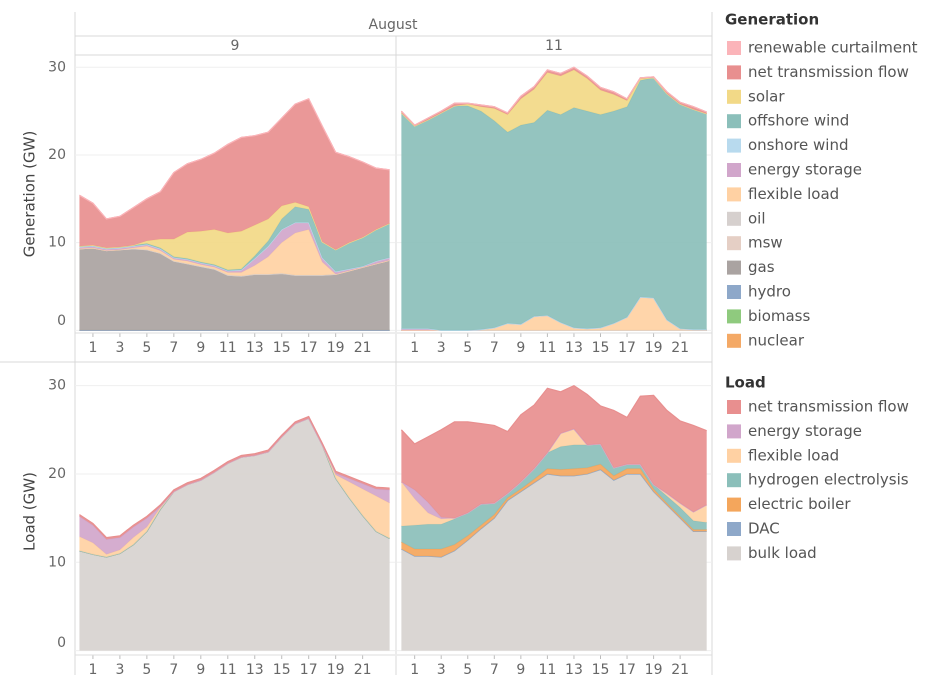 The width and height of the screenshot is (934, 677). What do you see at coordinates (798, 145) in the screenshot?
I see `legend-label: onshore wind` at bounding box center [798, 145].